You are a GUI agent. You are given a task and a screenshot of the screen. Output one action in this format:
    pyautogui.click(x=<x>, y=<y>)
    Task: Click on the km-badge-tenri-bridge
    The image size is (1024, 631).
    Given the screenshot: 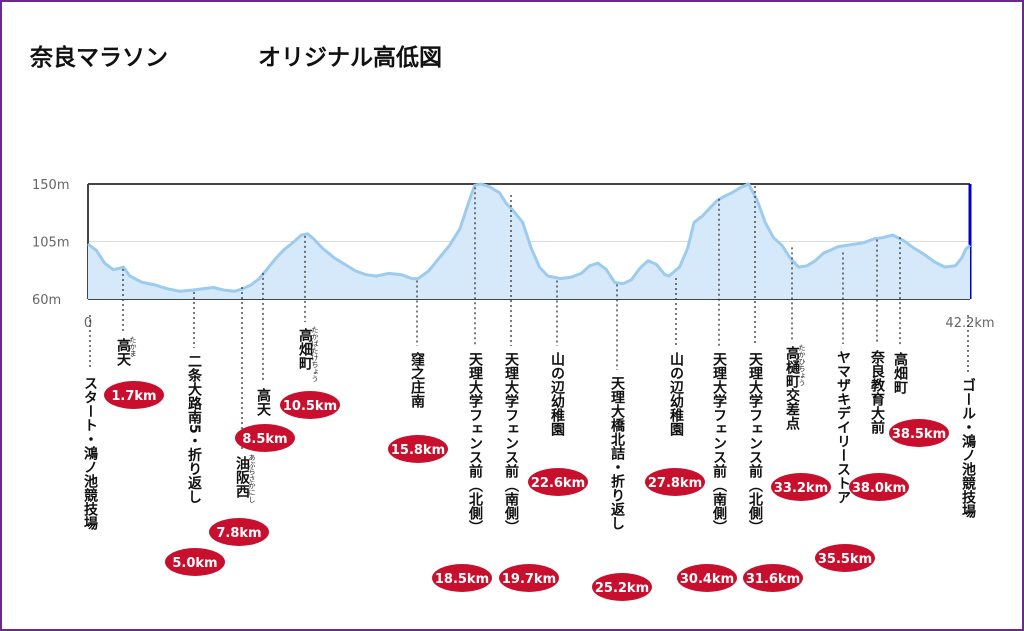 What is the action you would take?
    pyautogui.click(x=622, y=587)
    